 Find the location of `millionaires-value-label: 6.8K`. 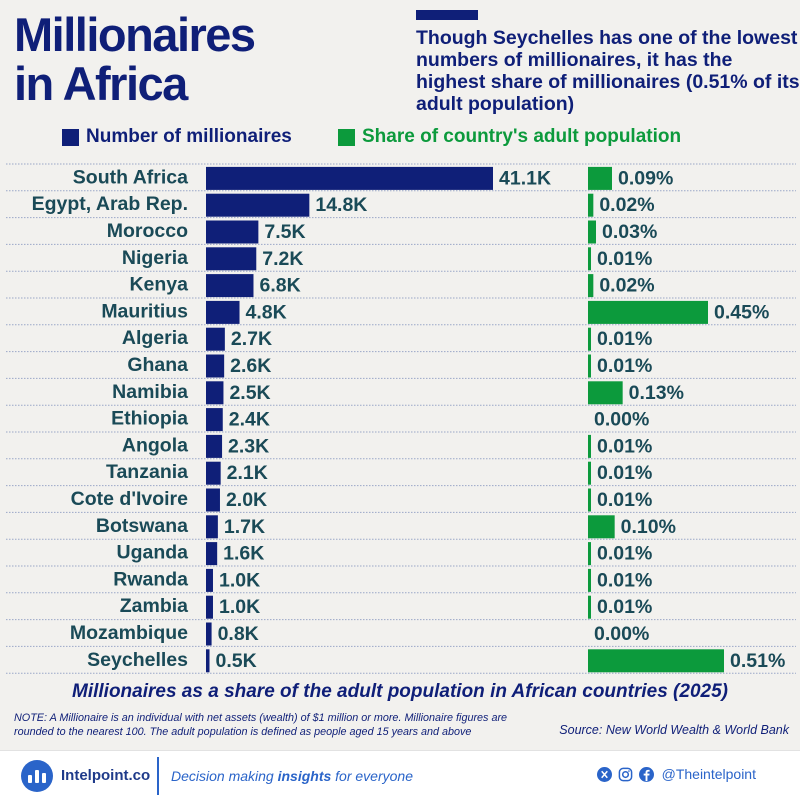

millionaires-value-label: 6.8K is located at coordinates (279, 286).